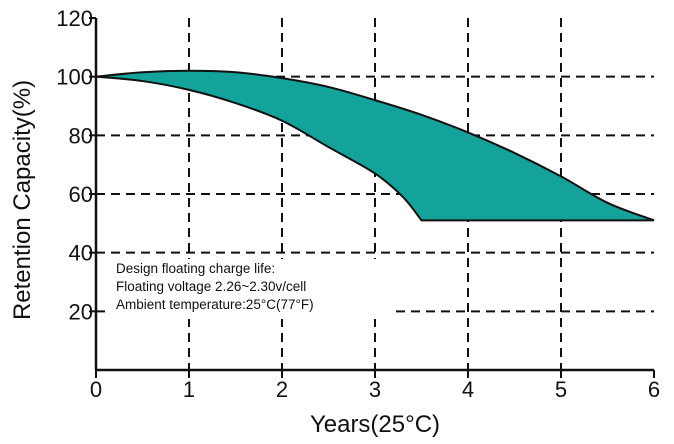  I want to click on x-tick-label: 0, so click(96, 389).